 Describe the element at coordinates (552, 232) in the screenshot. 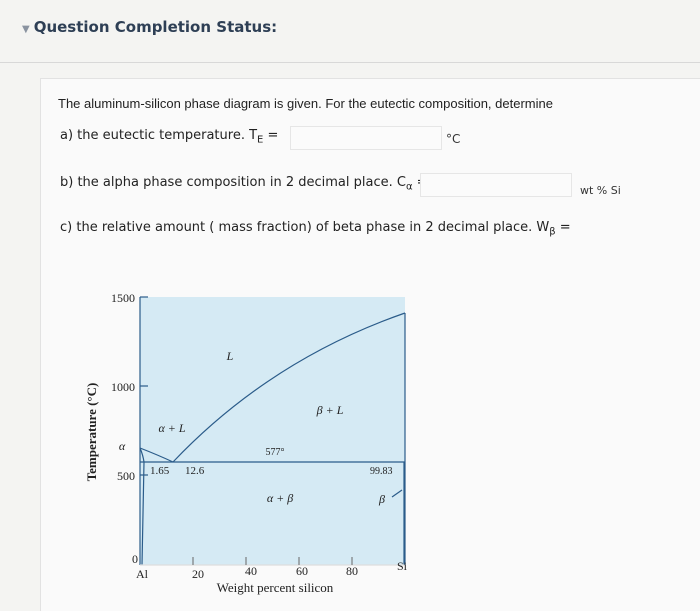

I see `part-sub: β` at that location.